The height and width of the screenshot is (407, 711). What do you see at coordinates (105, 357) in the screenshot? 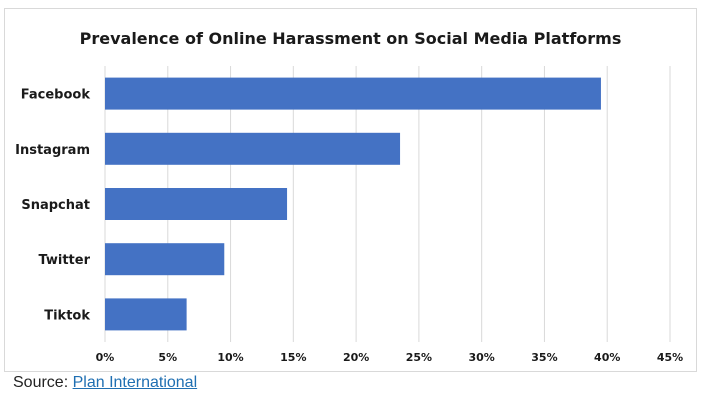
I see `x-tick-label: 0%` at bounding box center [105, 357].